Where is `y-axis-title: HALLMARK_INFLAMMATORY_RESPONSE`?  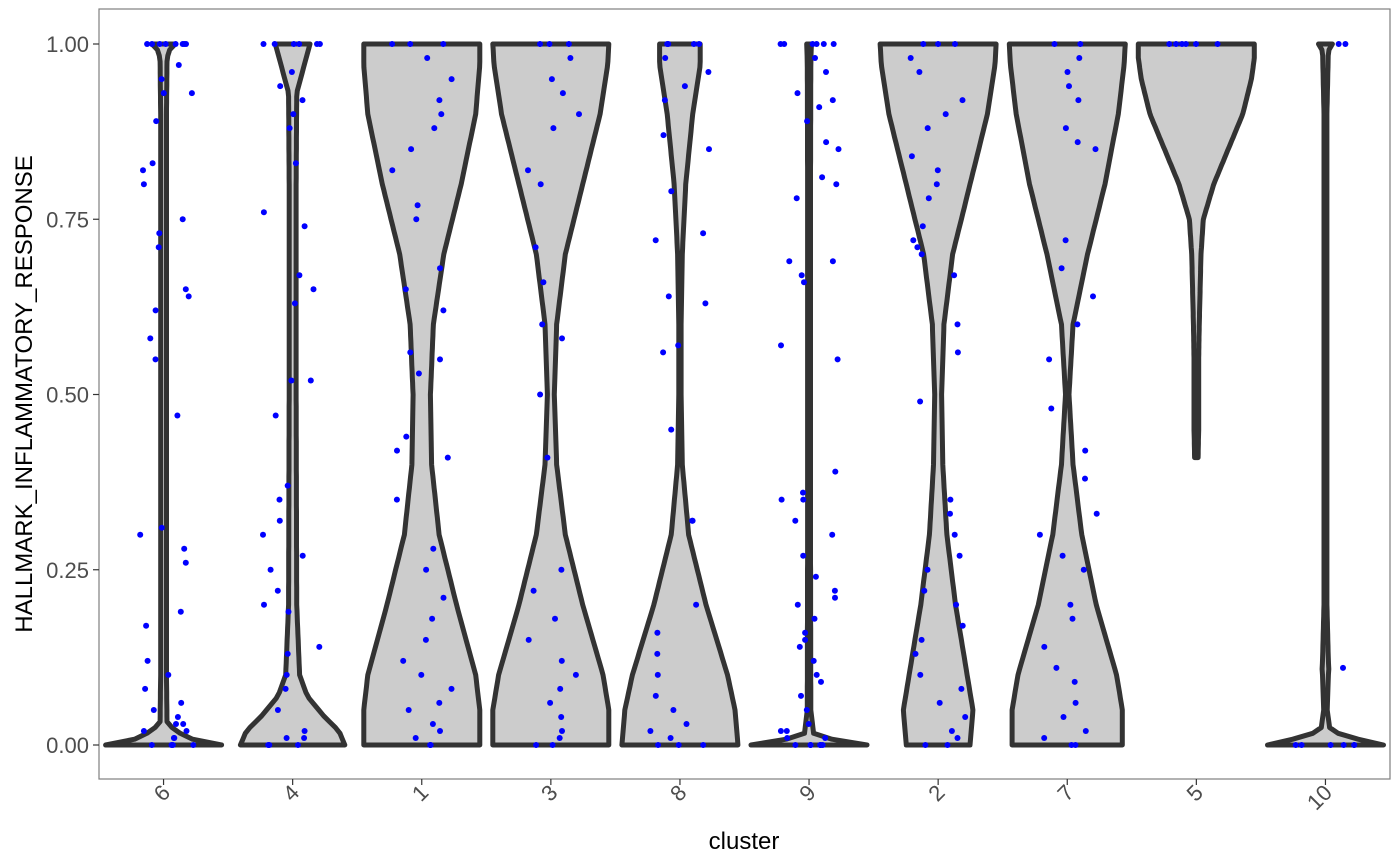 y-axis-title: HALLMARK_INFLAMMATORY_RESPONSE is located at coordinates (24, 393).